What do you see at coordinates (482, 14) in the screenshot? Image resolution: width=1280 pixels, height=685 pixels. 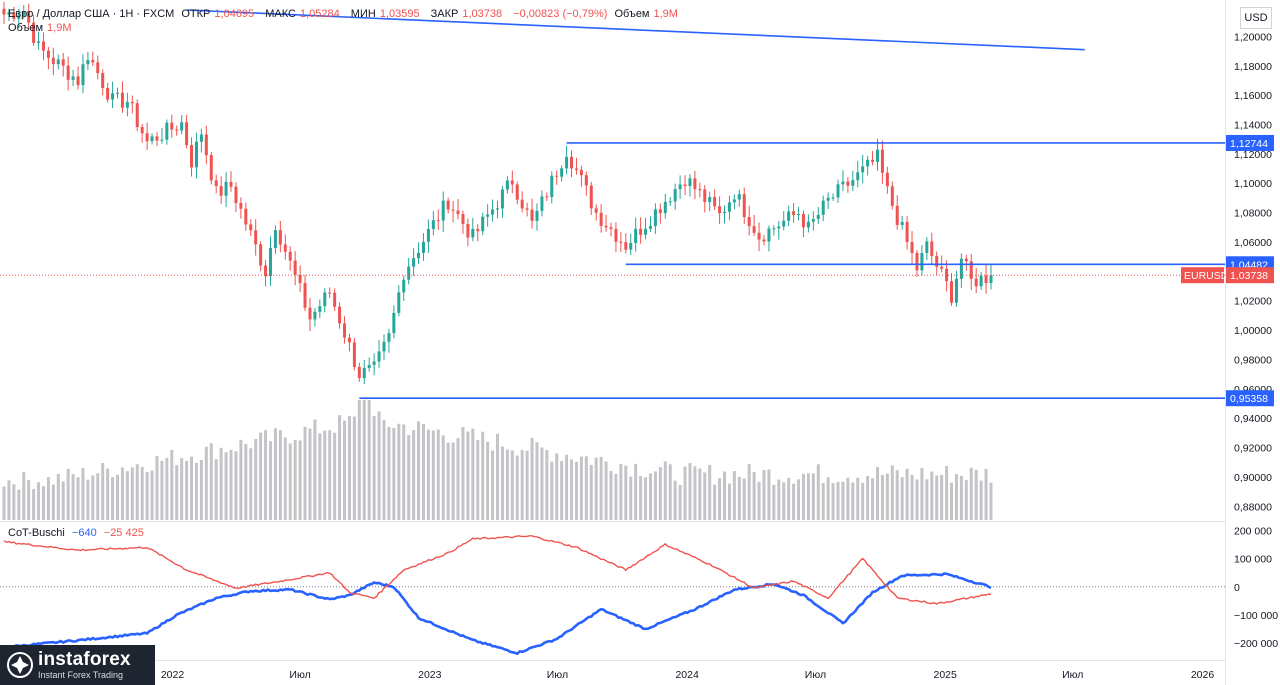 I see `close-value: 1,03738` at bounding box center [482, 14].